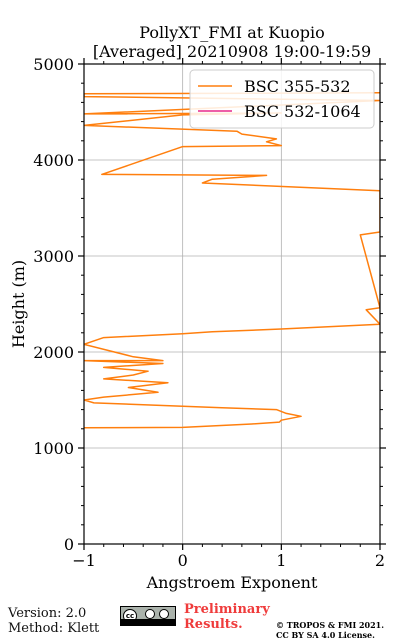 The height and width of the screenshot is (640, 400). I want to click on x-tick-label: −1, so click(84, 560).